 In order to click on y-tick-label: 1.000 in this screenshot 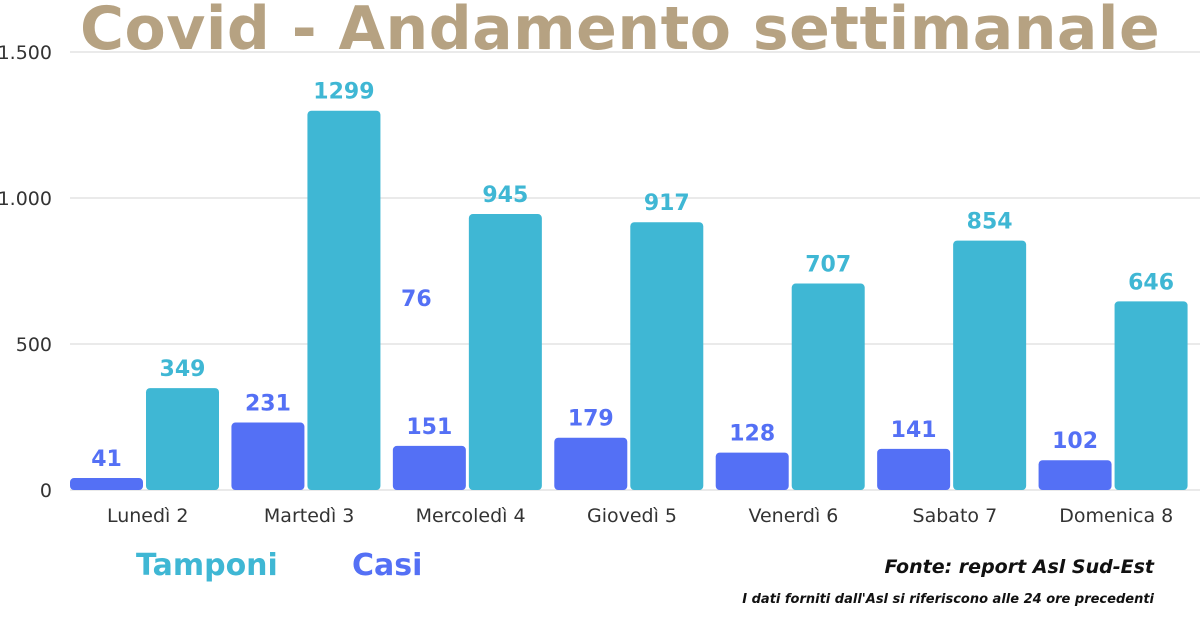, I will do `click(26, 199)`.